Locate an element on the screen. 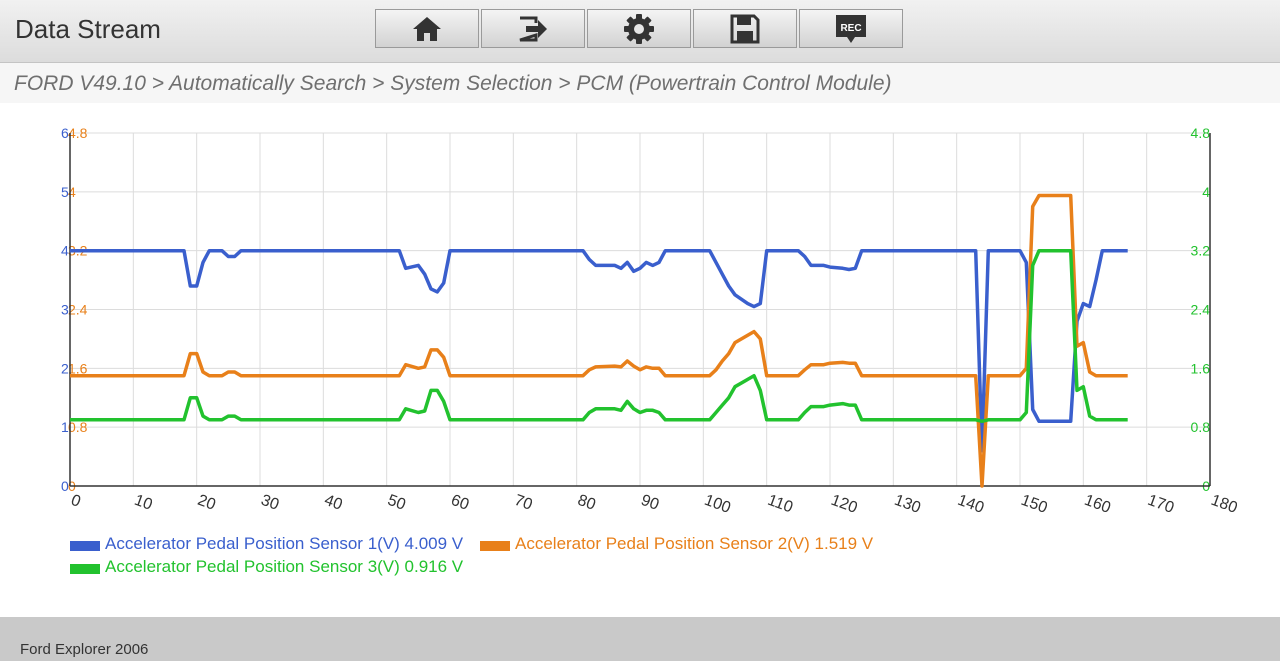  home-icon is located at coordinates (427, 28).